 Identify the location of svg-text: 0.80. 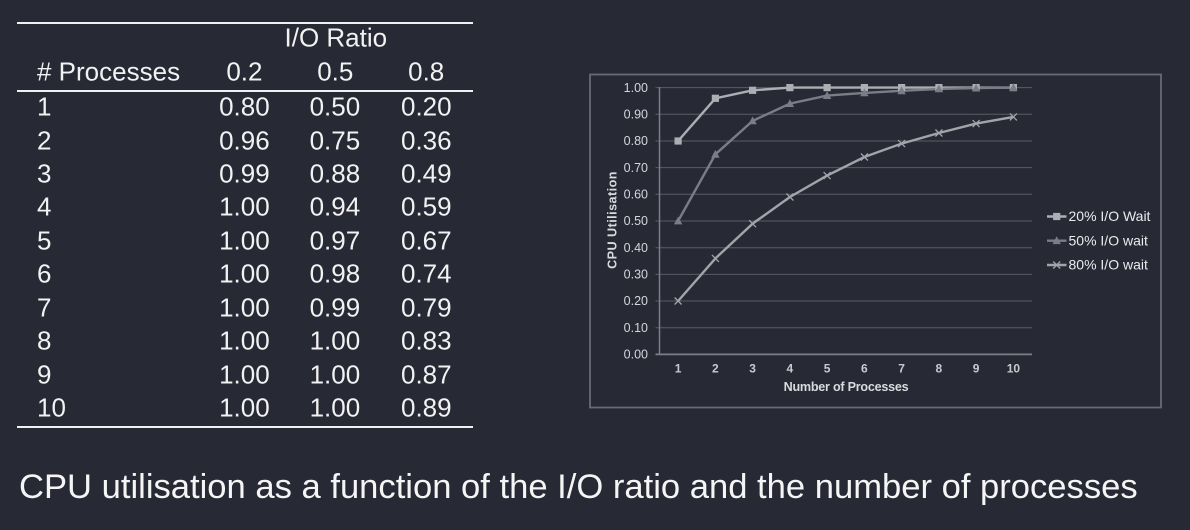
(636, 141).